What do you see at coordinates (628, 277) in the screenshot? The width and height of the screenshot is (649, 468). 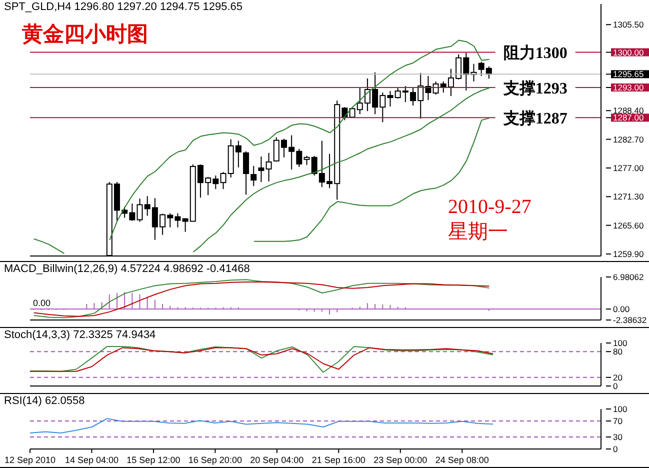 I see `y-tick-label: 6.98062` at bounding box center [628, 277].